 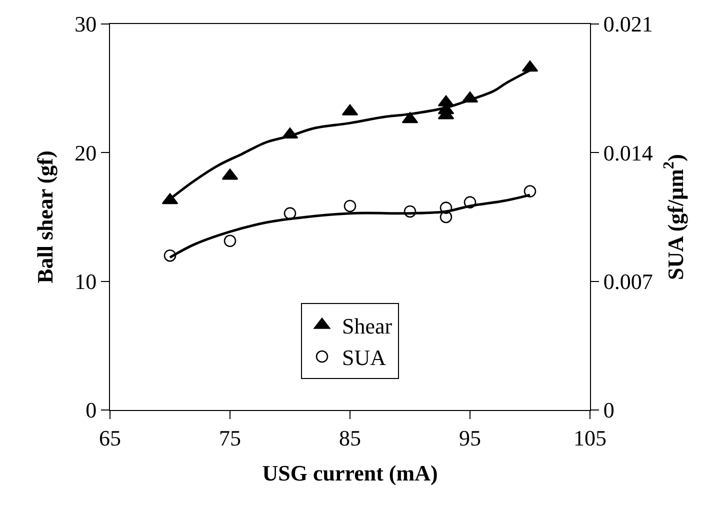 I want to click on legend-label: SUA, so click(x=364, y=357).